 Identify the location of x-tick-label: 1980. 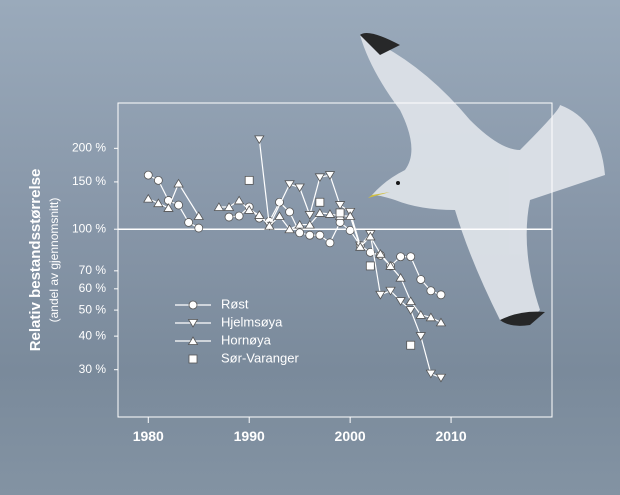
(148, 436).